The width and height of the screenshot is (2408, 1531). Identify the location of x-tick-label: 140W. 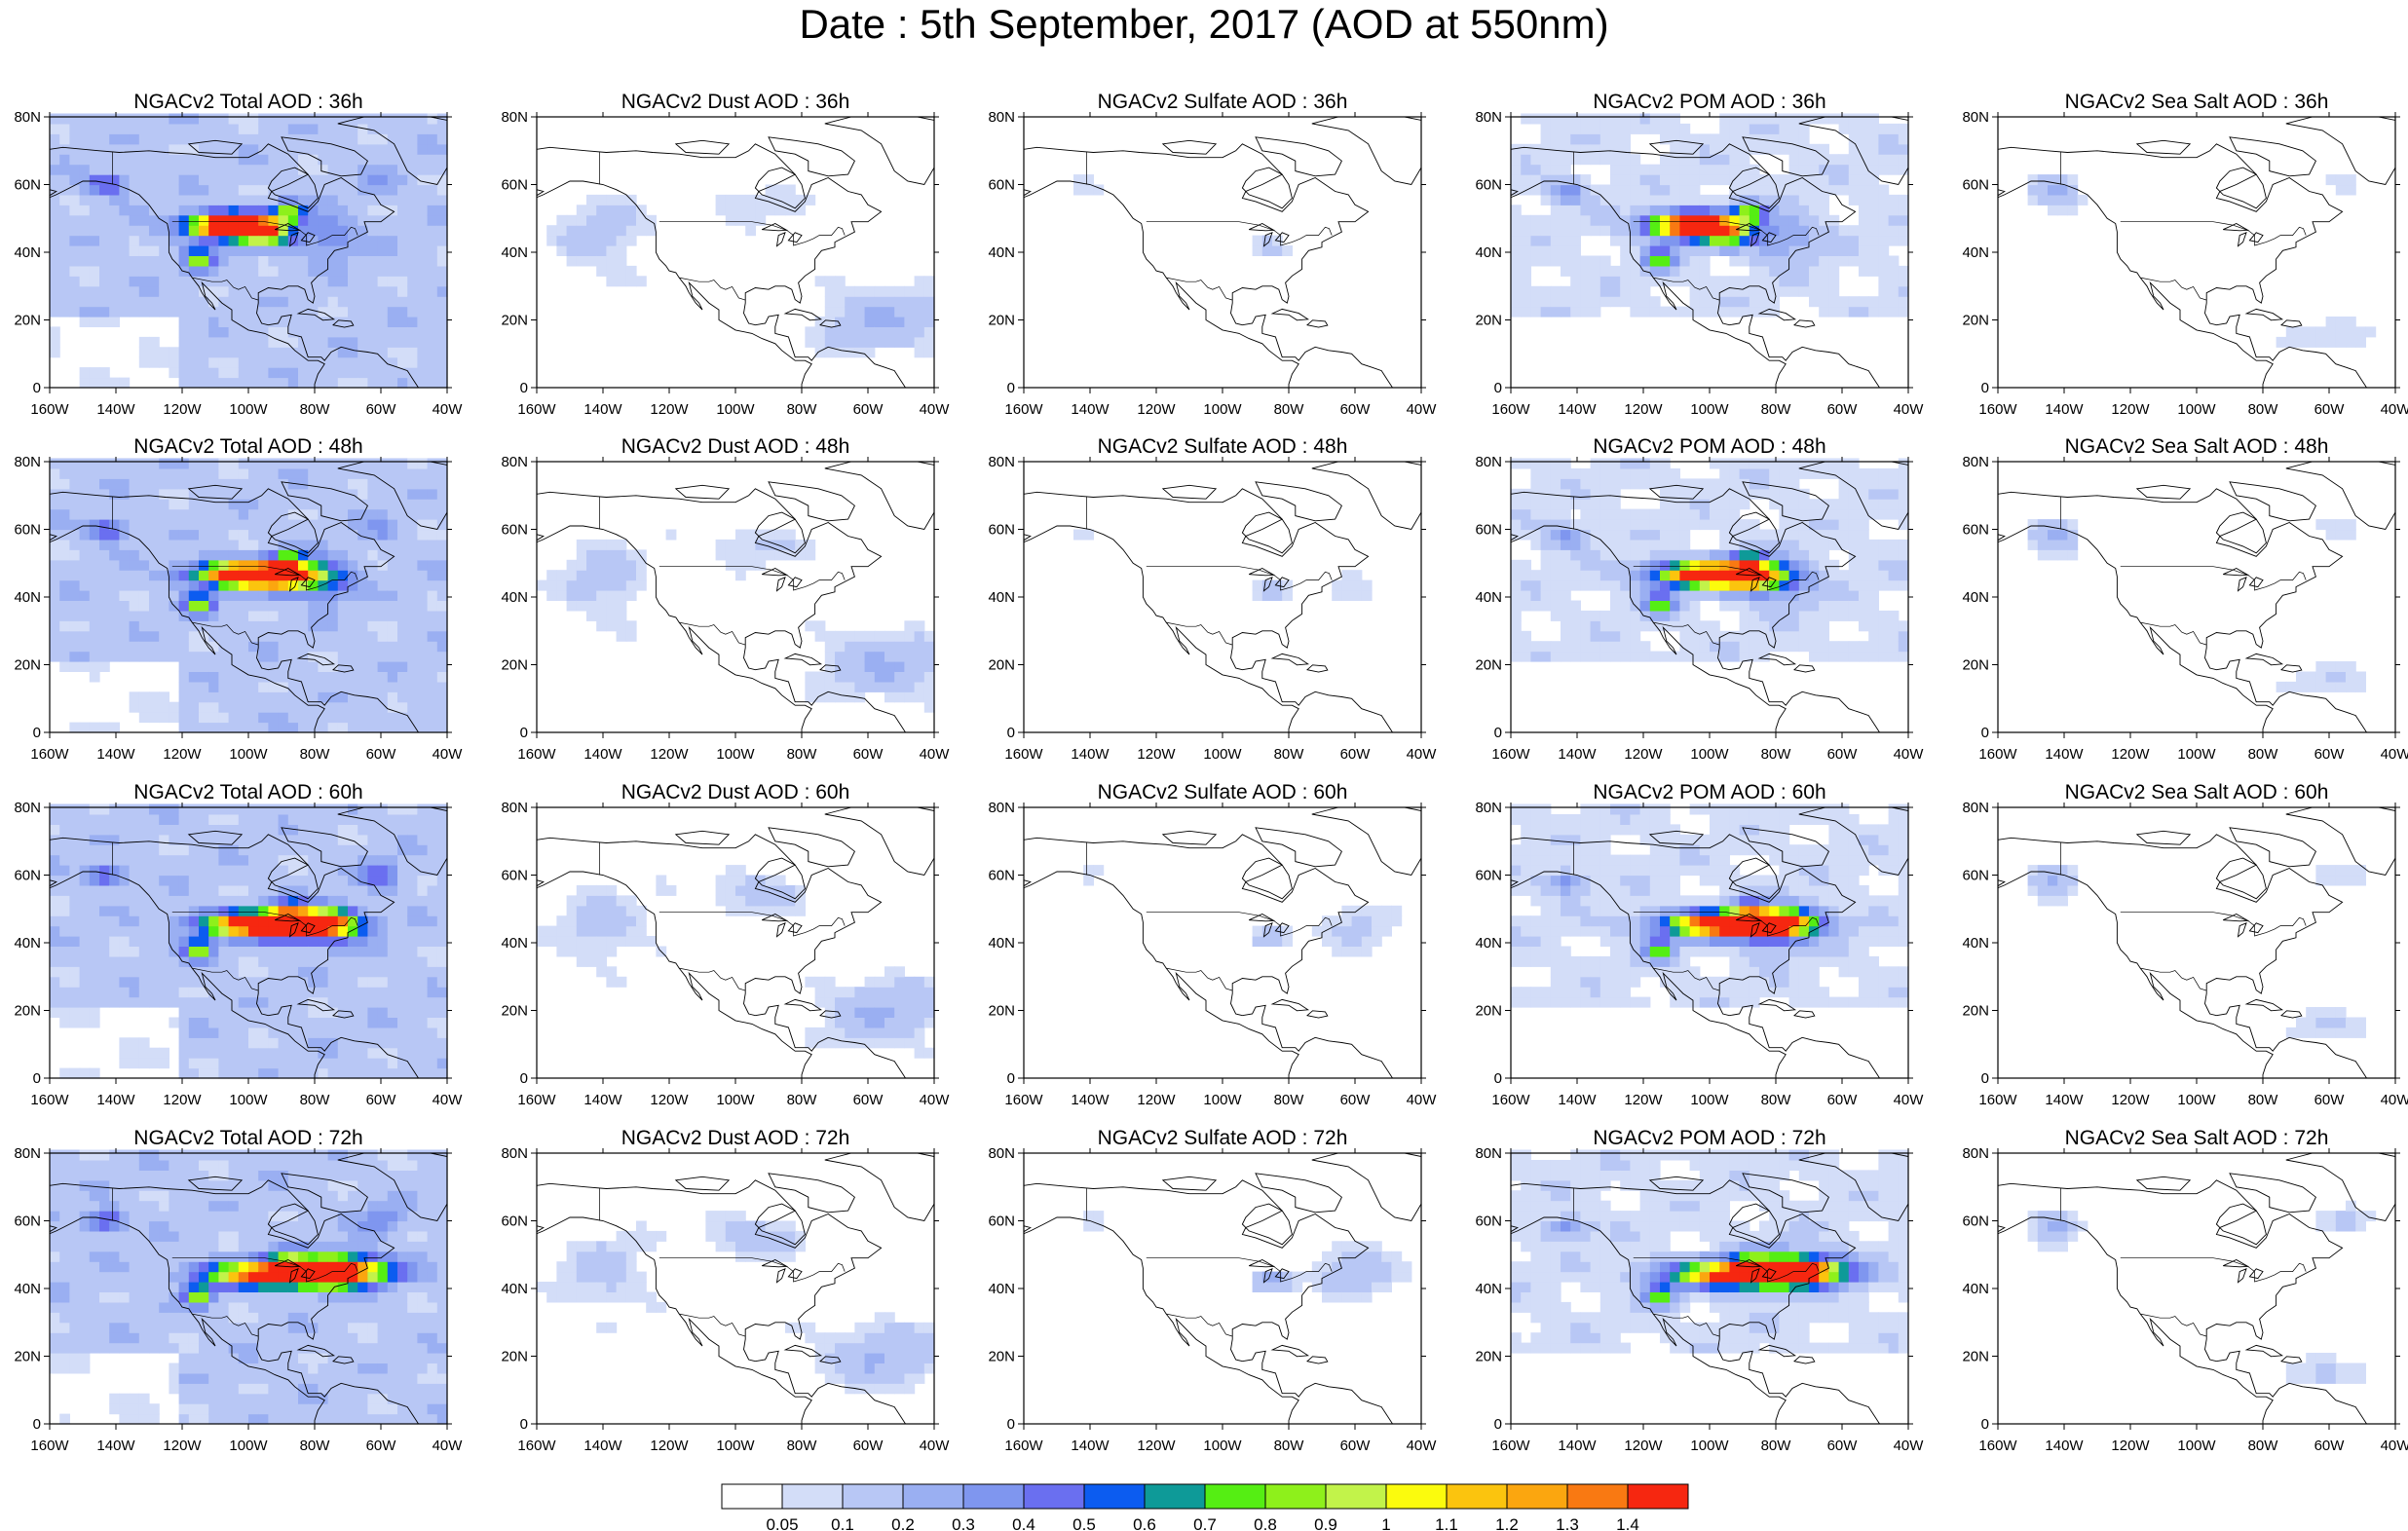
(115, 754).